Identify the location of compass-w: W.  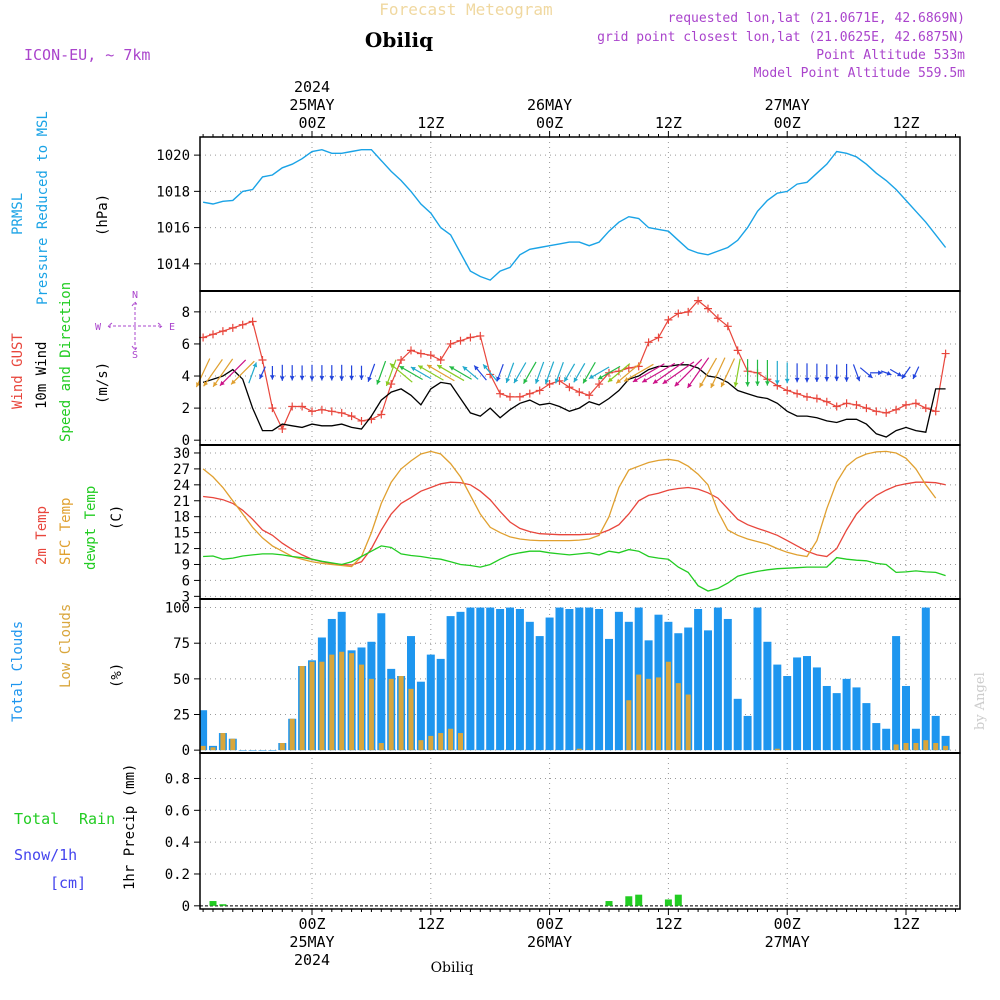
(98, 327).